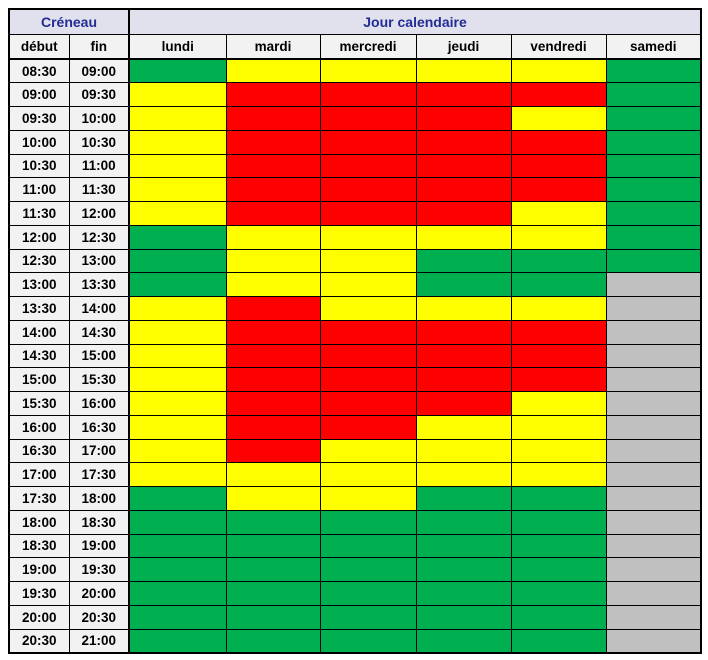 Image resolution: width=708 pixels, height=660 pixels. What do you see at coordinates (653, 118) in the screenshot?
I see `slot-cell-samedi-09:30` at bounding box center [653, 118].